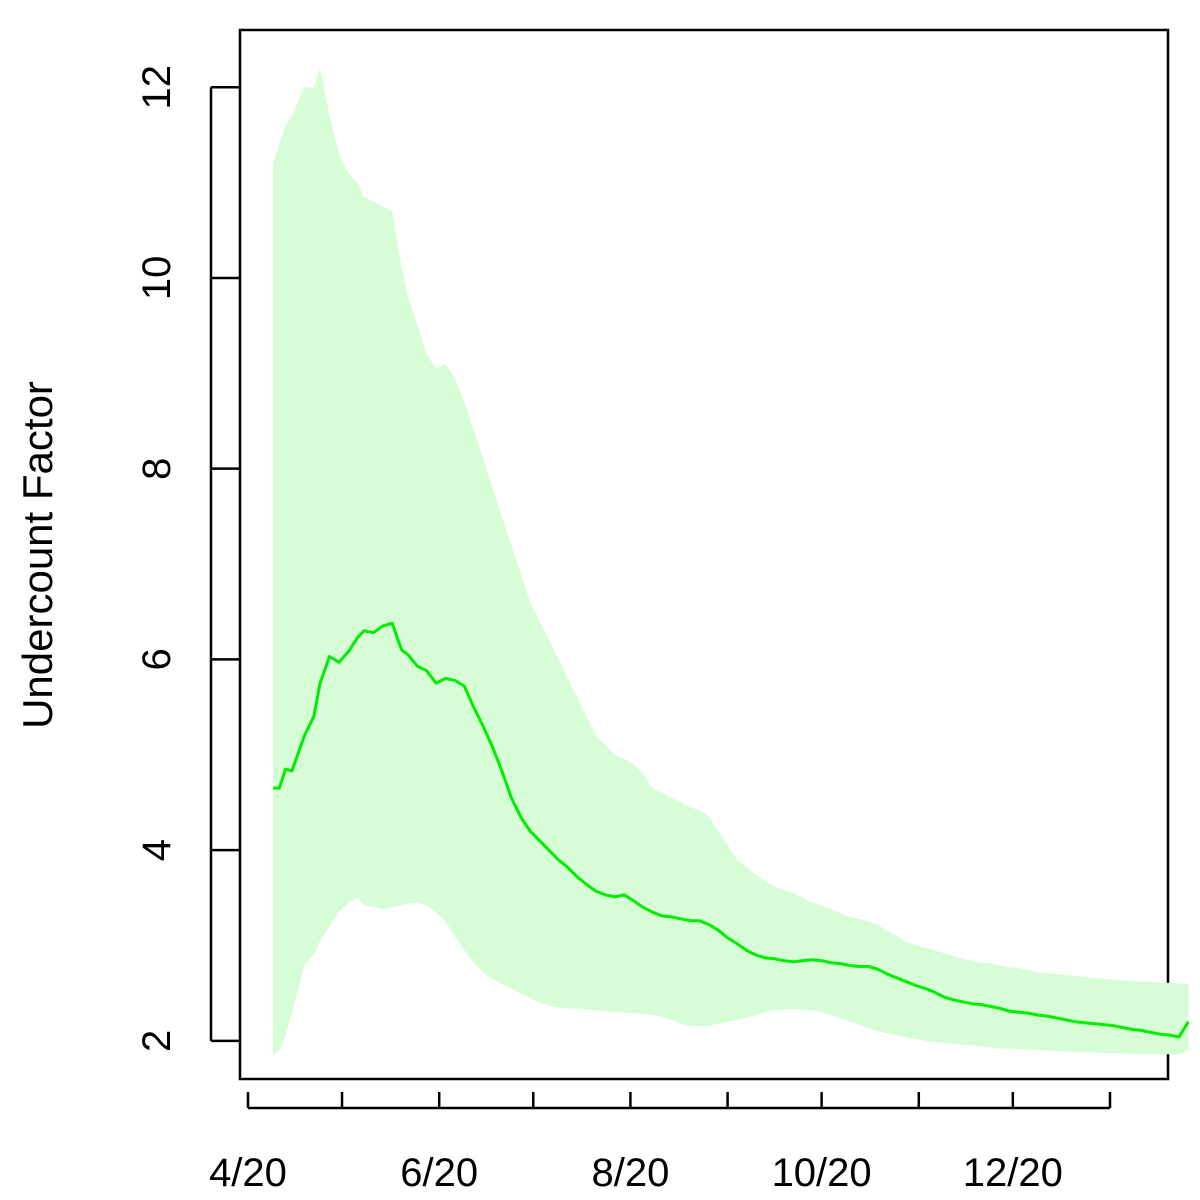 This screenshot has width=1200, height=1200. Describe the element at coordinates (439, 1173) in the screenshot. I see `x-tick-label: 6/20` at that location.